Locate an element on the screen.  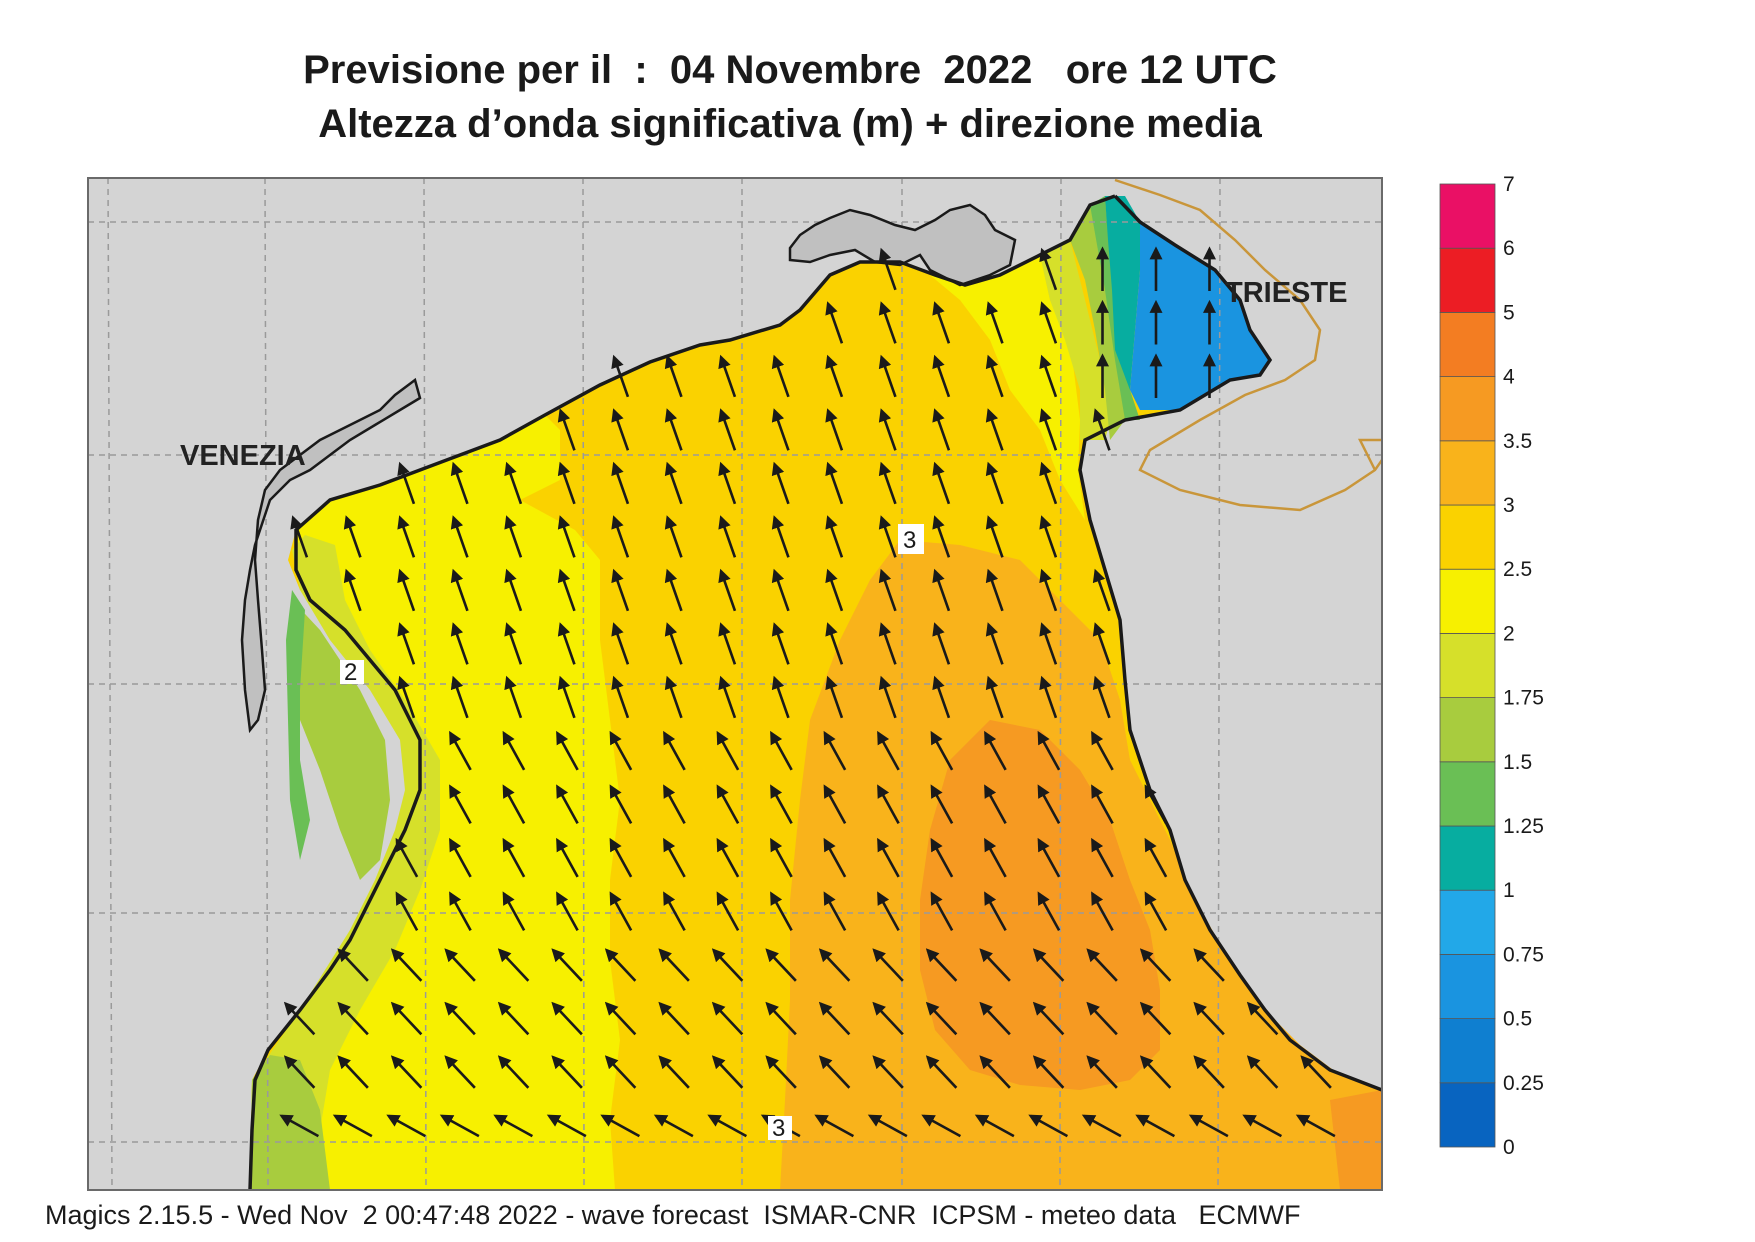
legend-label: 1.25 is located at coordinates (1523, 826).